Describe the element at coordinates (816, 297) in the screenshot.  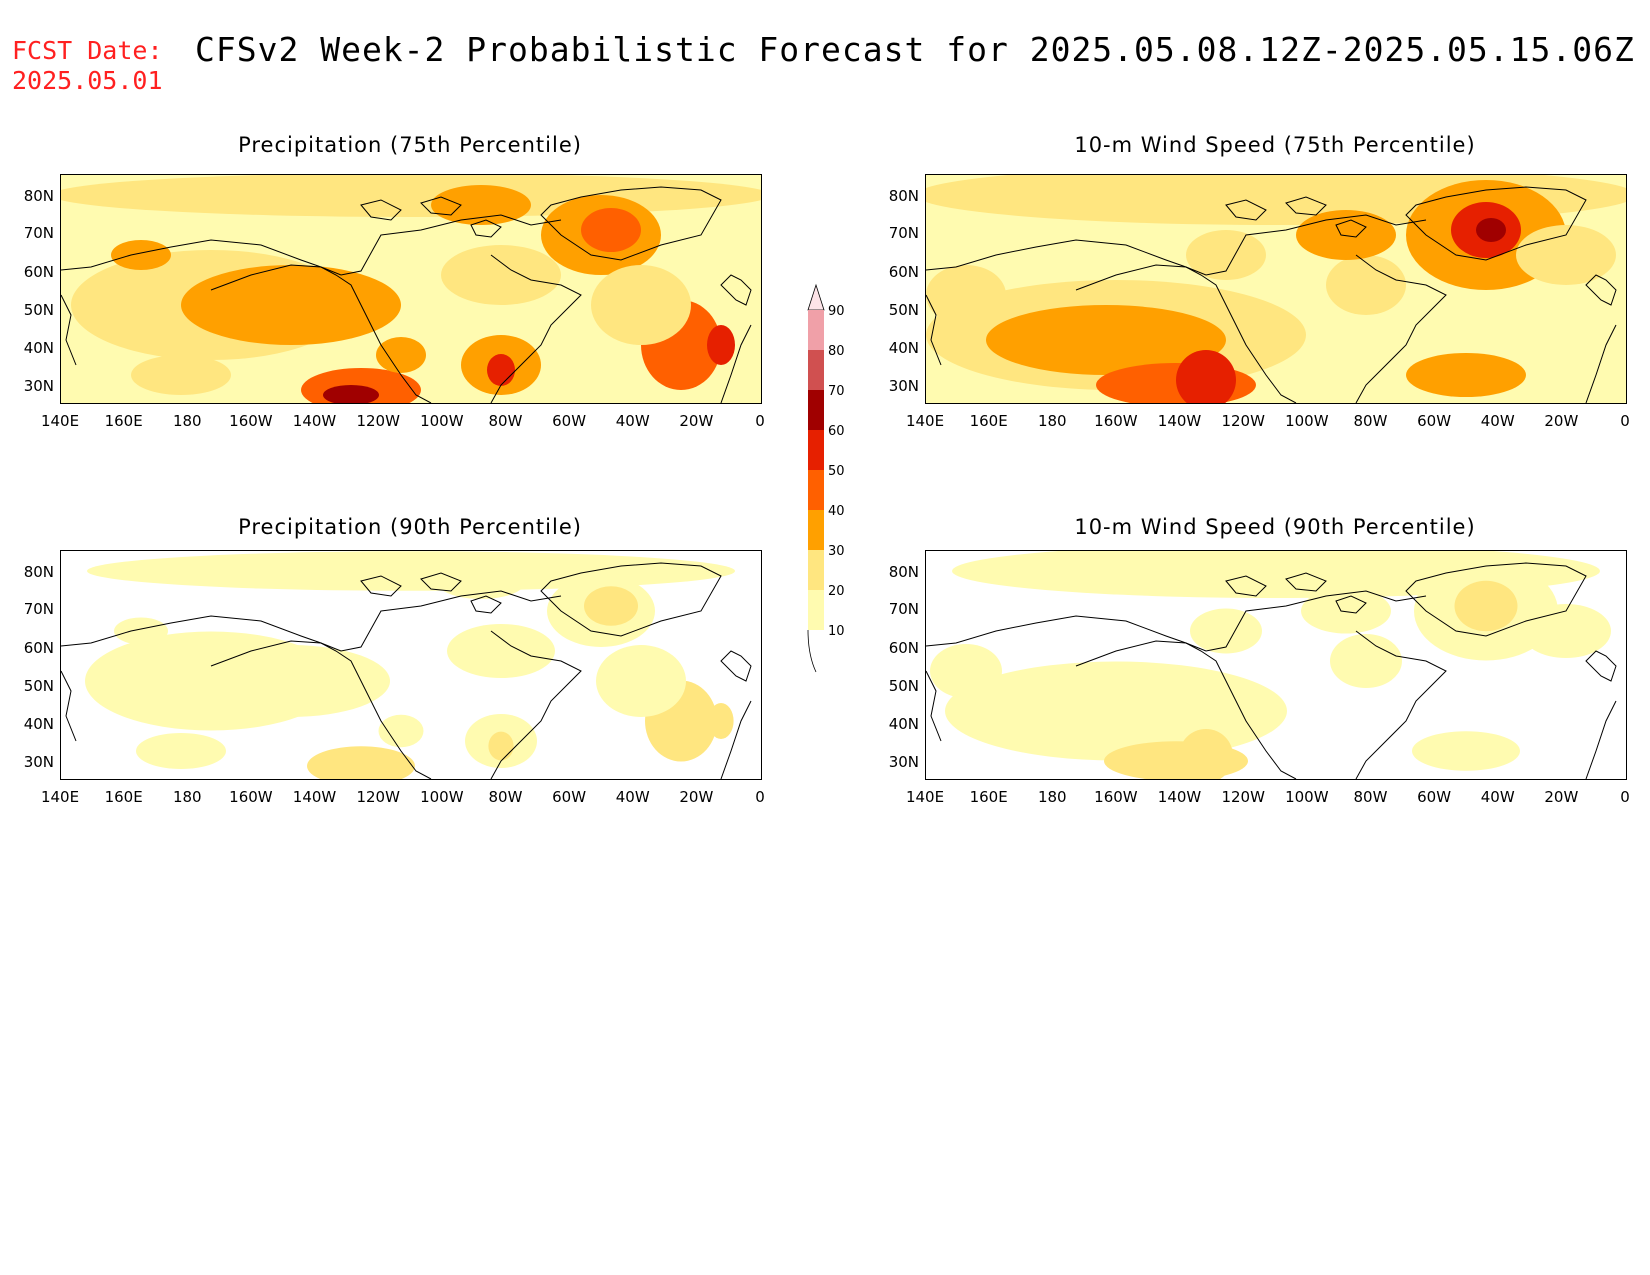
I see `colorbar-top-arrow` at that location.